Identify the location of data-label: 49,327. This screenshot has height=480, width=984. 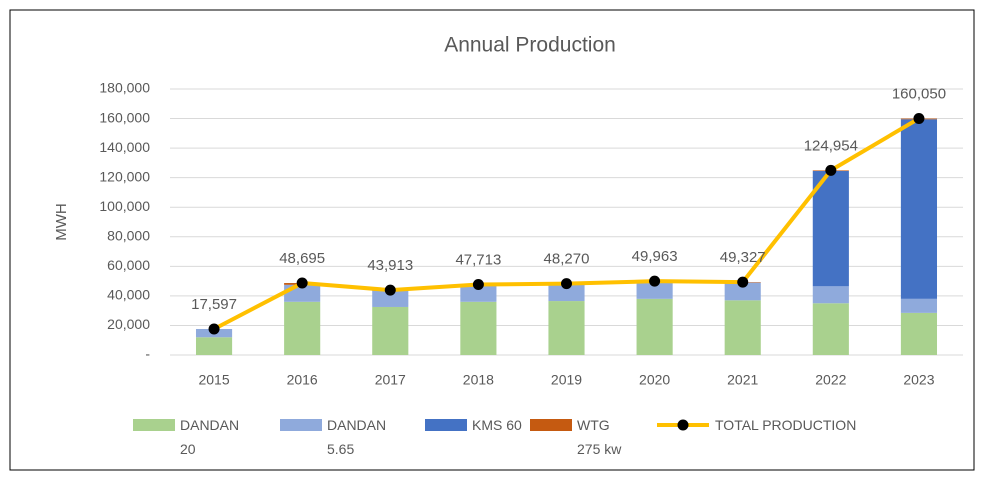
(743, 257).